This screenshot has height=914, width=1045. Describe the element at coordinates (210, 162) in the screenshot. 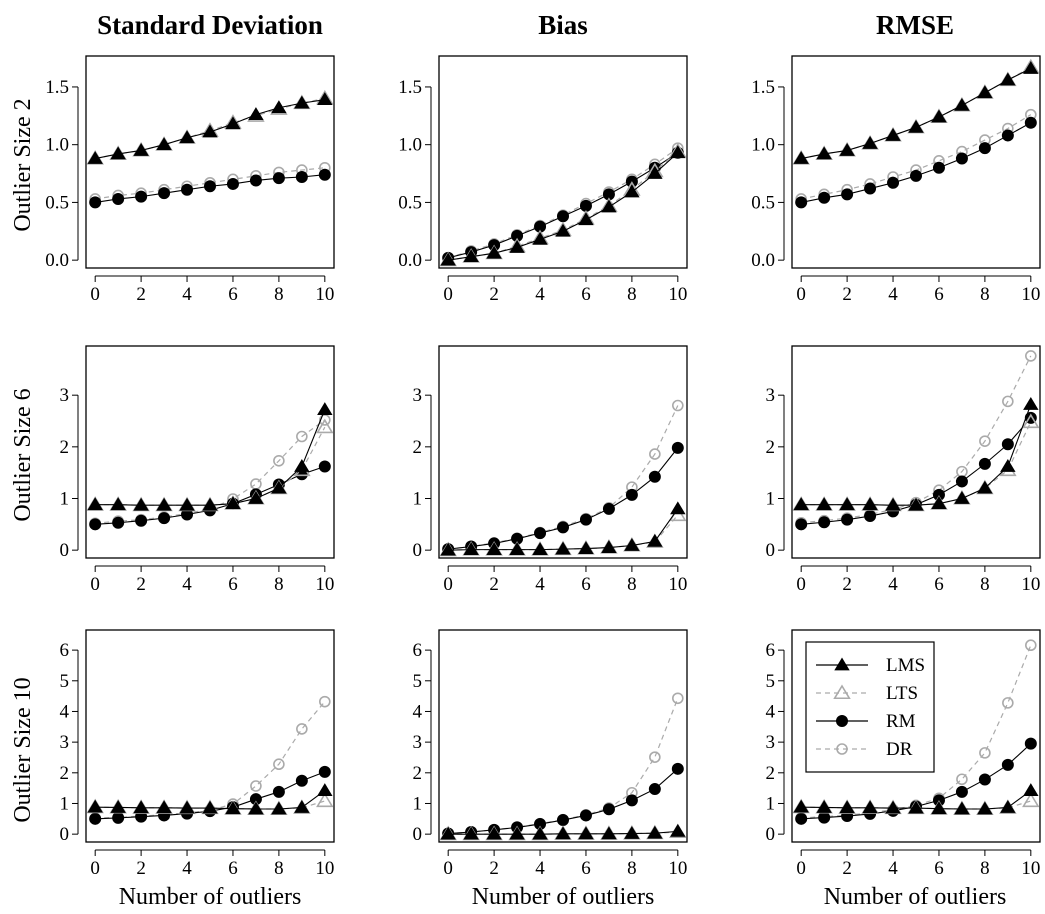

I see `plot-frame` at that location.